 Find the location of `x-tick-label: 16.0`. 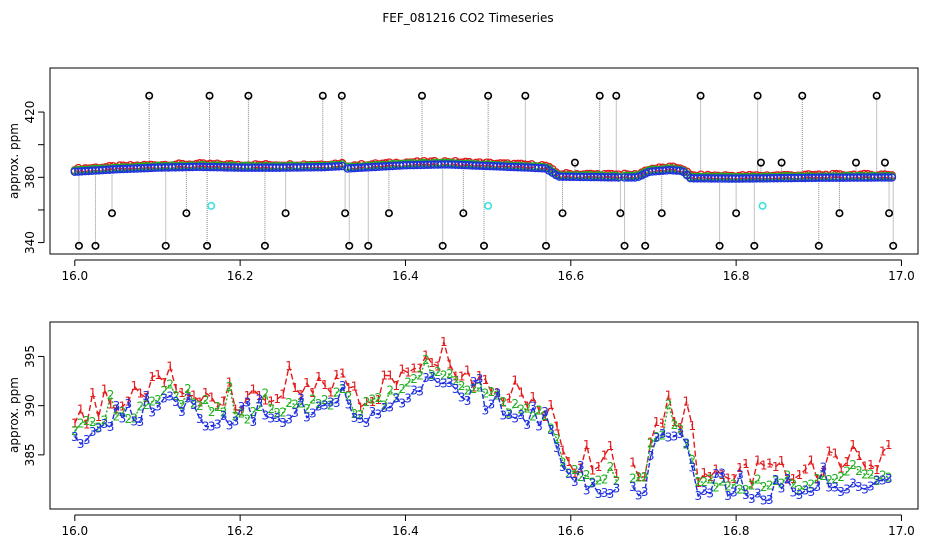

x-tick-label: 16.0 is located at coordinates (74, 531).